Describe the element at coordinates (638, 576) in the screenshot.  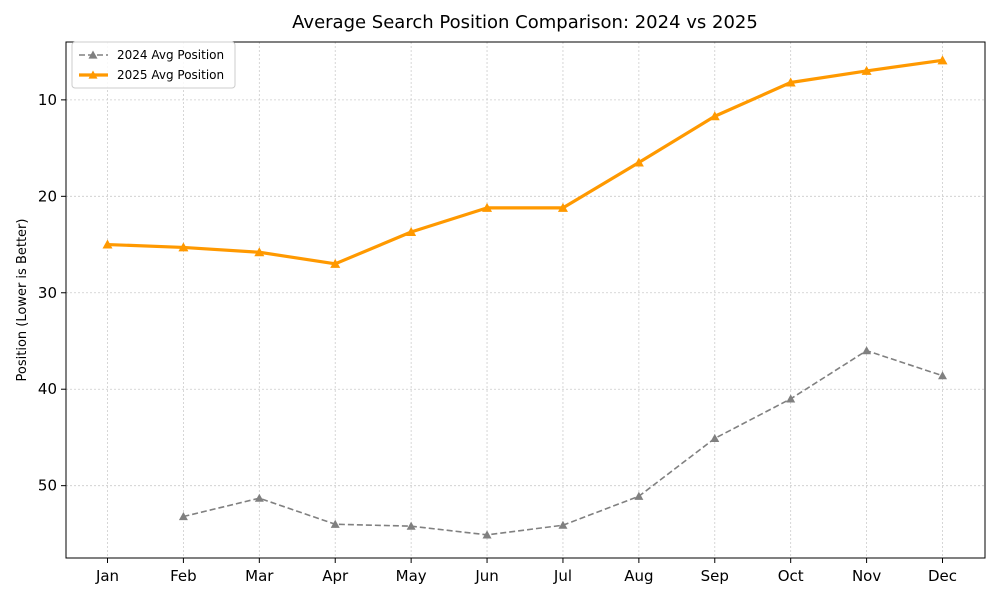
I see `x-tick-label: Aug` at that location.